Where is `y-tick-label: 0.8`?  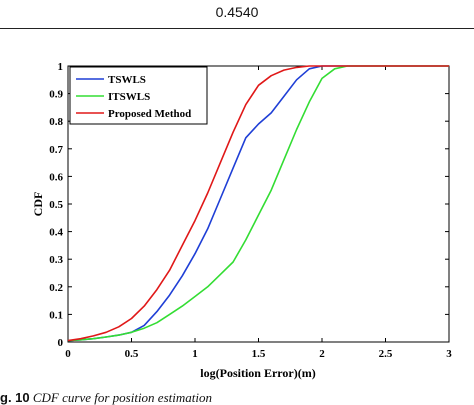
y-tick-label: 0.8 is located at coordinates (56, 122).